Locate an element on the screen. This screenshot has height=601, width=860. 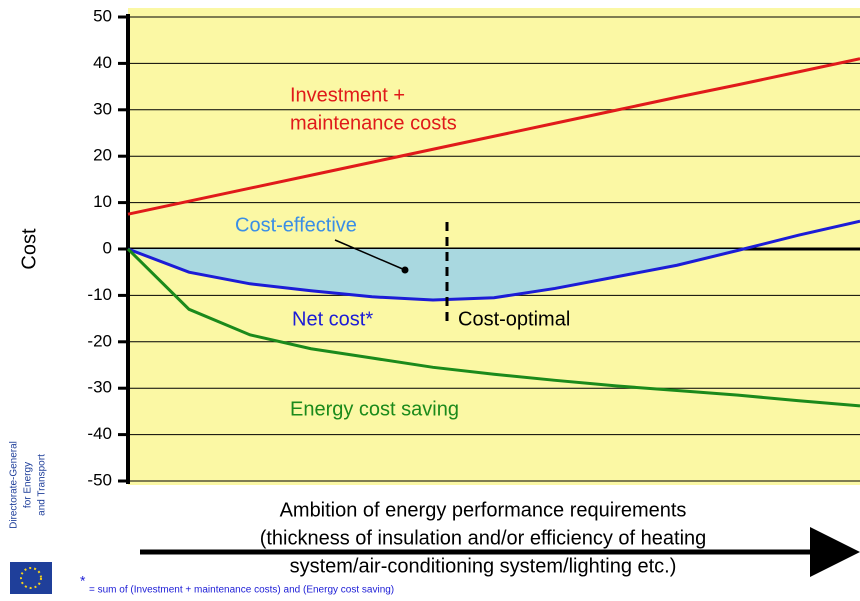
eu-logo is located at coordinates (31, 578).